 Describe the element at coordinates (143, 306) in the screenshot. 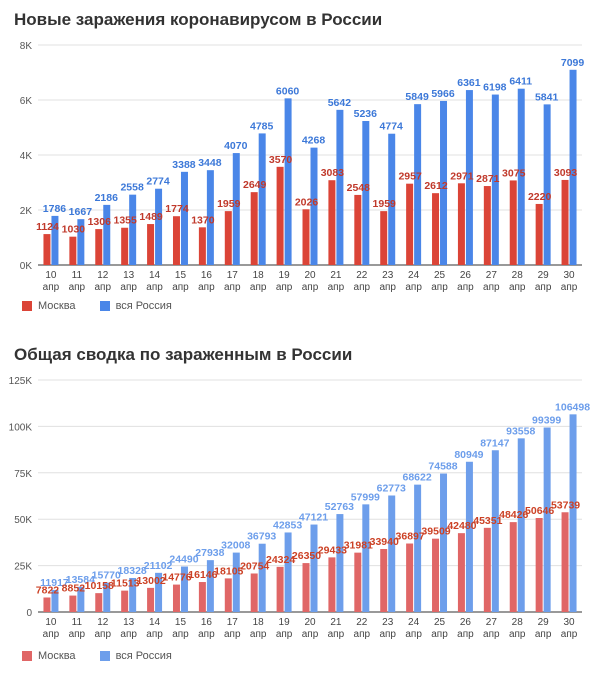

I see `chart1-legend-label-russia: вся Россия` at that location.